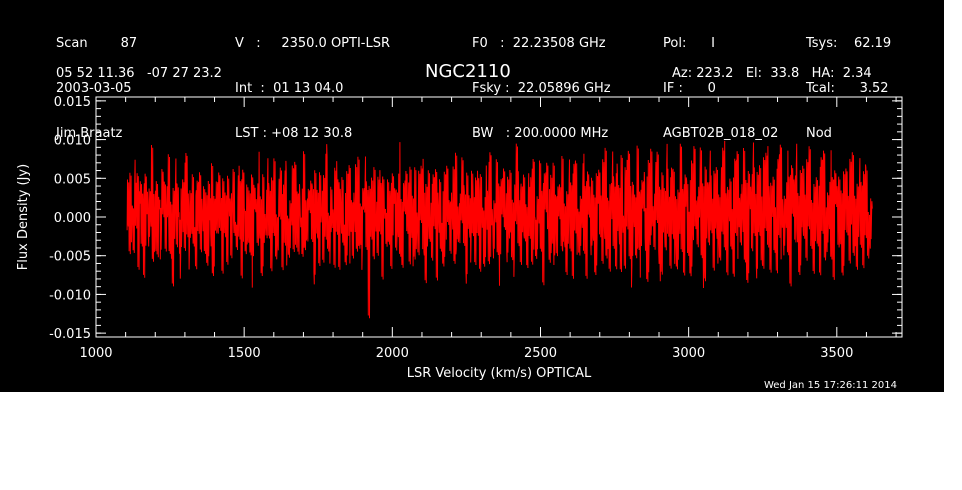 The height and width of the screenshot is (490, 962). I want to click on bandwidth: BW : 200.0000 MHz, so click(540, 133).